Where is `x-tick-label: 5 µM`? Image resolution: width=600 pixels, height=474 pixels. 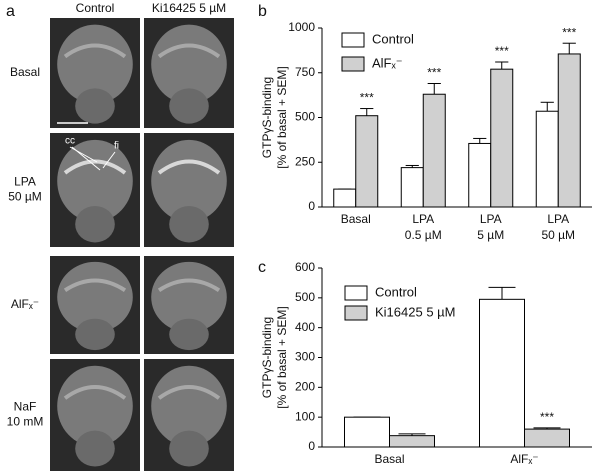
x-tick-label: 5 µM is located at coordinates (490, 235).